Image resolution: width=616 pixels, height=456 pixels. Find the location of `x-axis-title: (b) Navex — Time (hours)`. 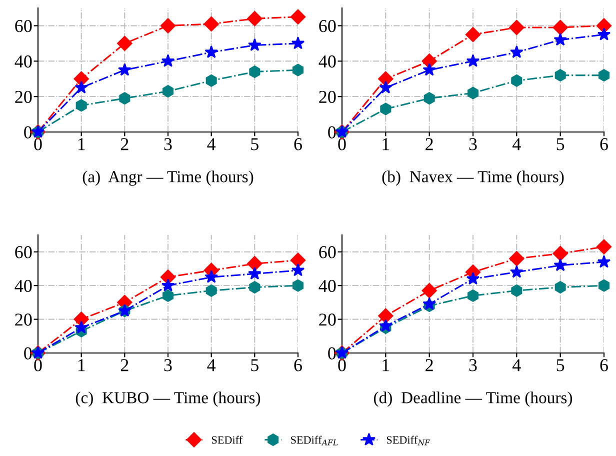

x-axis-title: (b) Navex — Time (hours) is located at coordinates (473, 178).